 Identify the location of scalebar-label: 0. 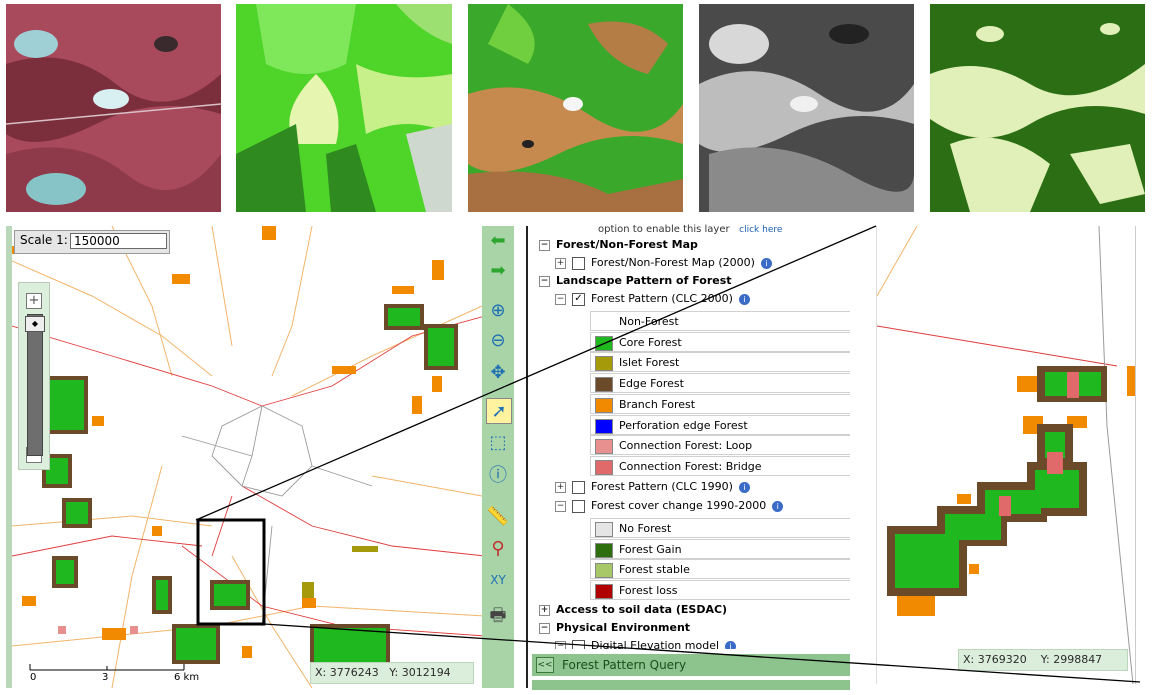
(33, 677).